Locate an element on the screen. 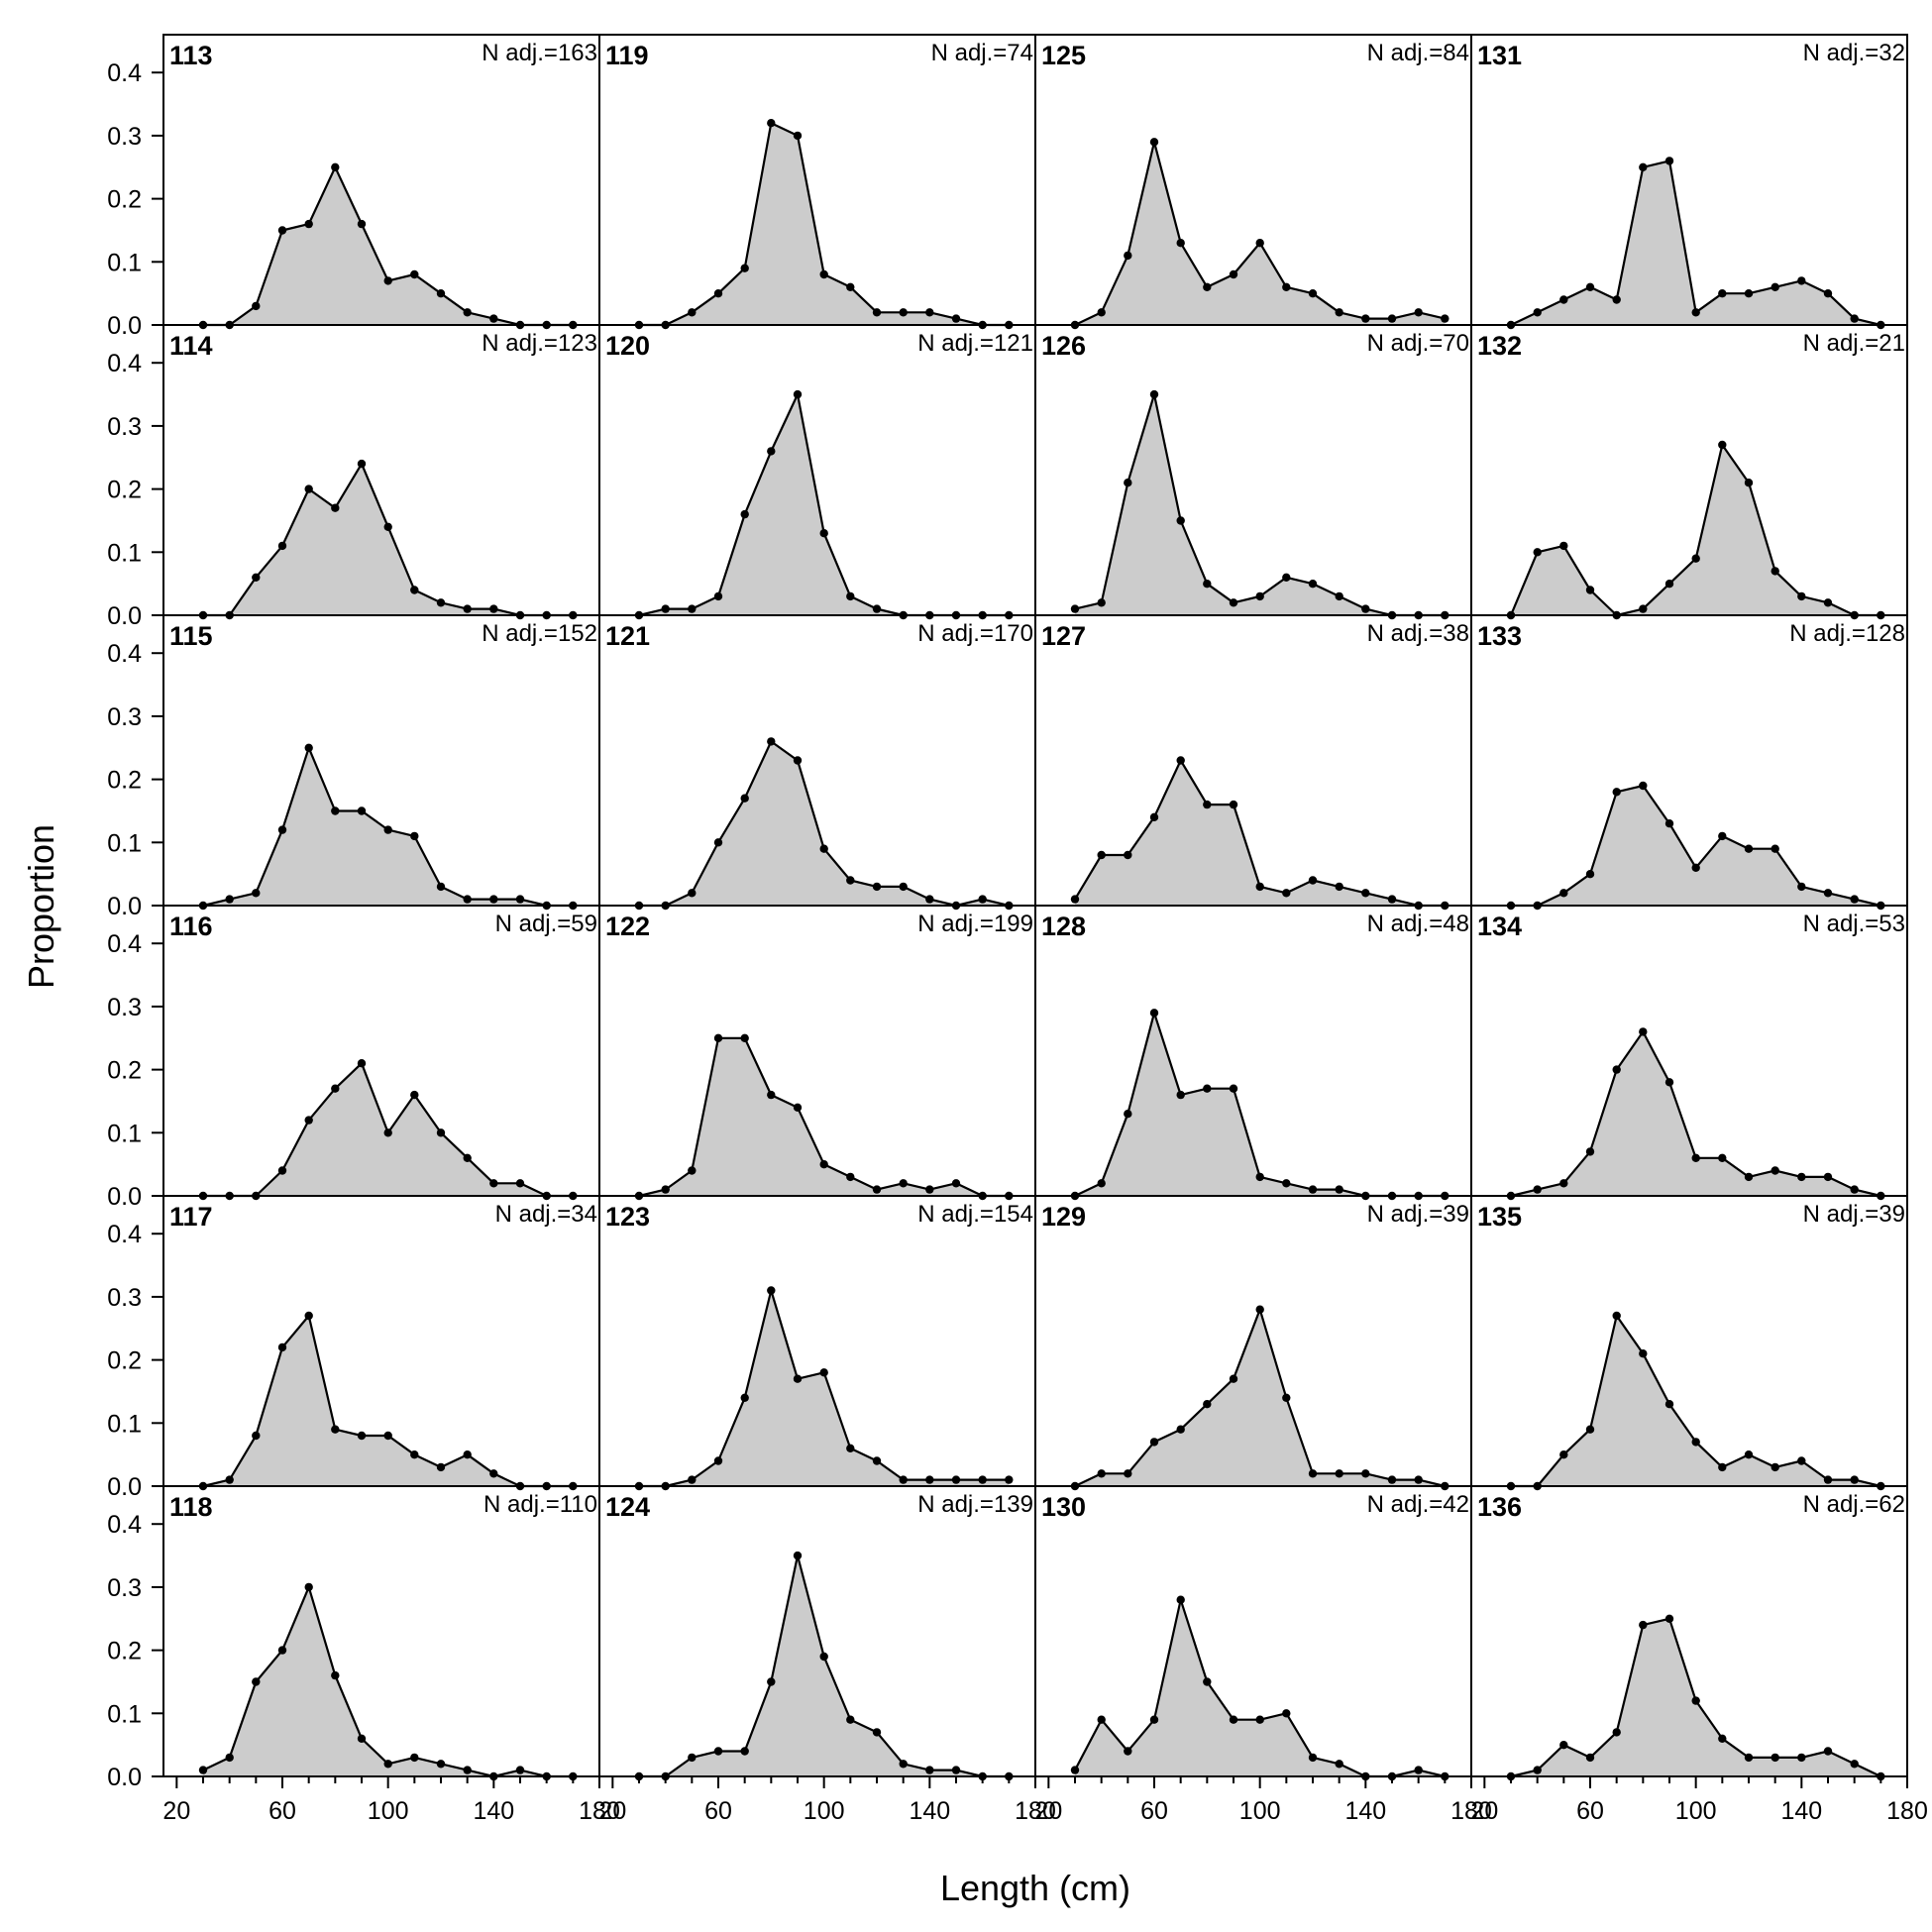  panel-label: 119 is located at coordinates (627, 55).